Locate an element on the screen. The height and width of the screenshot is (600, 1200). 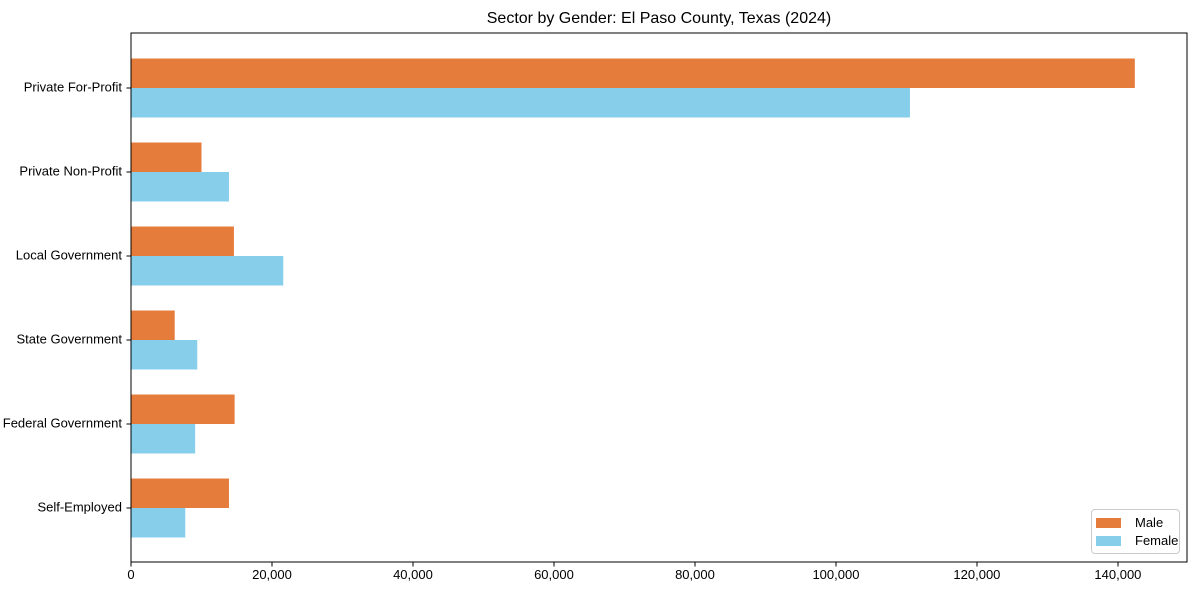
legend-label-male: Male is located at coordinates (1149, 522).